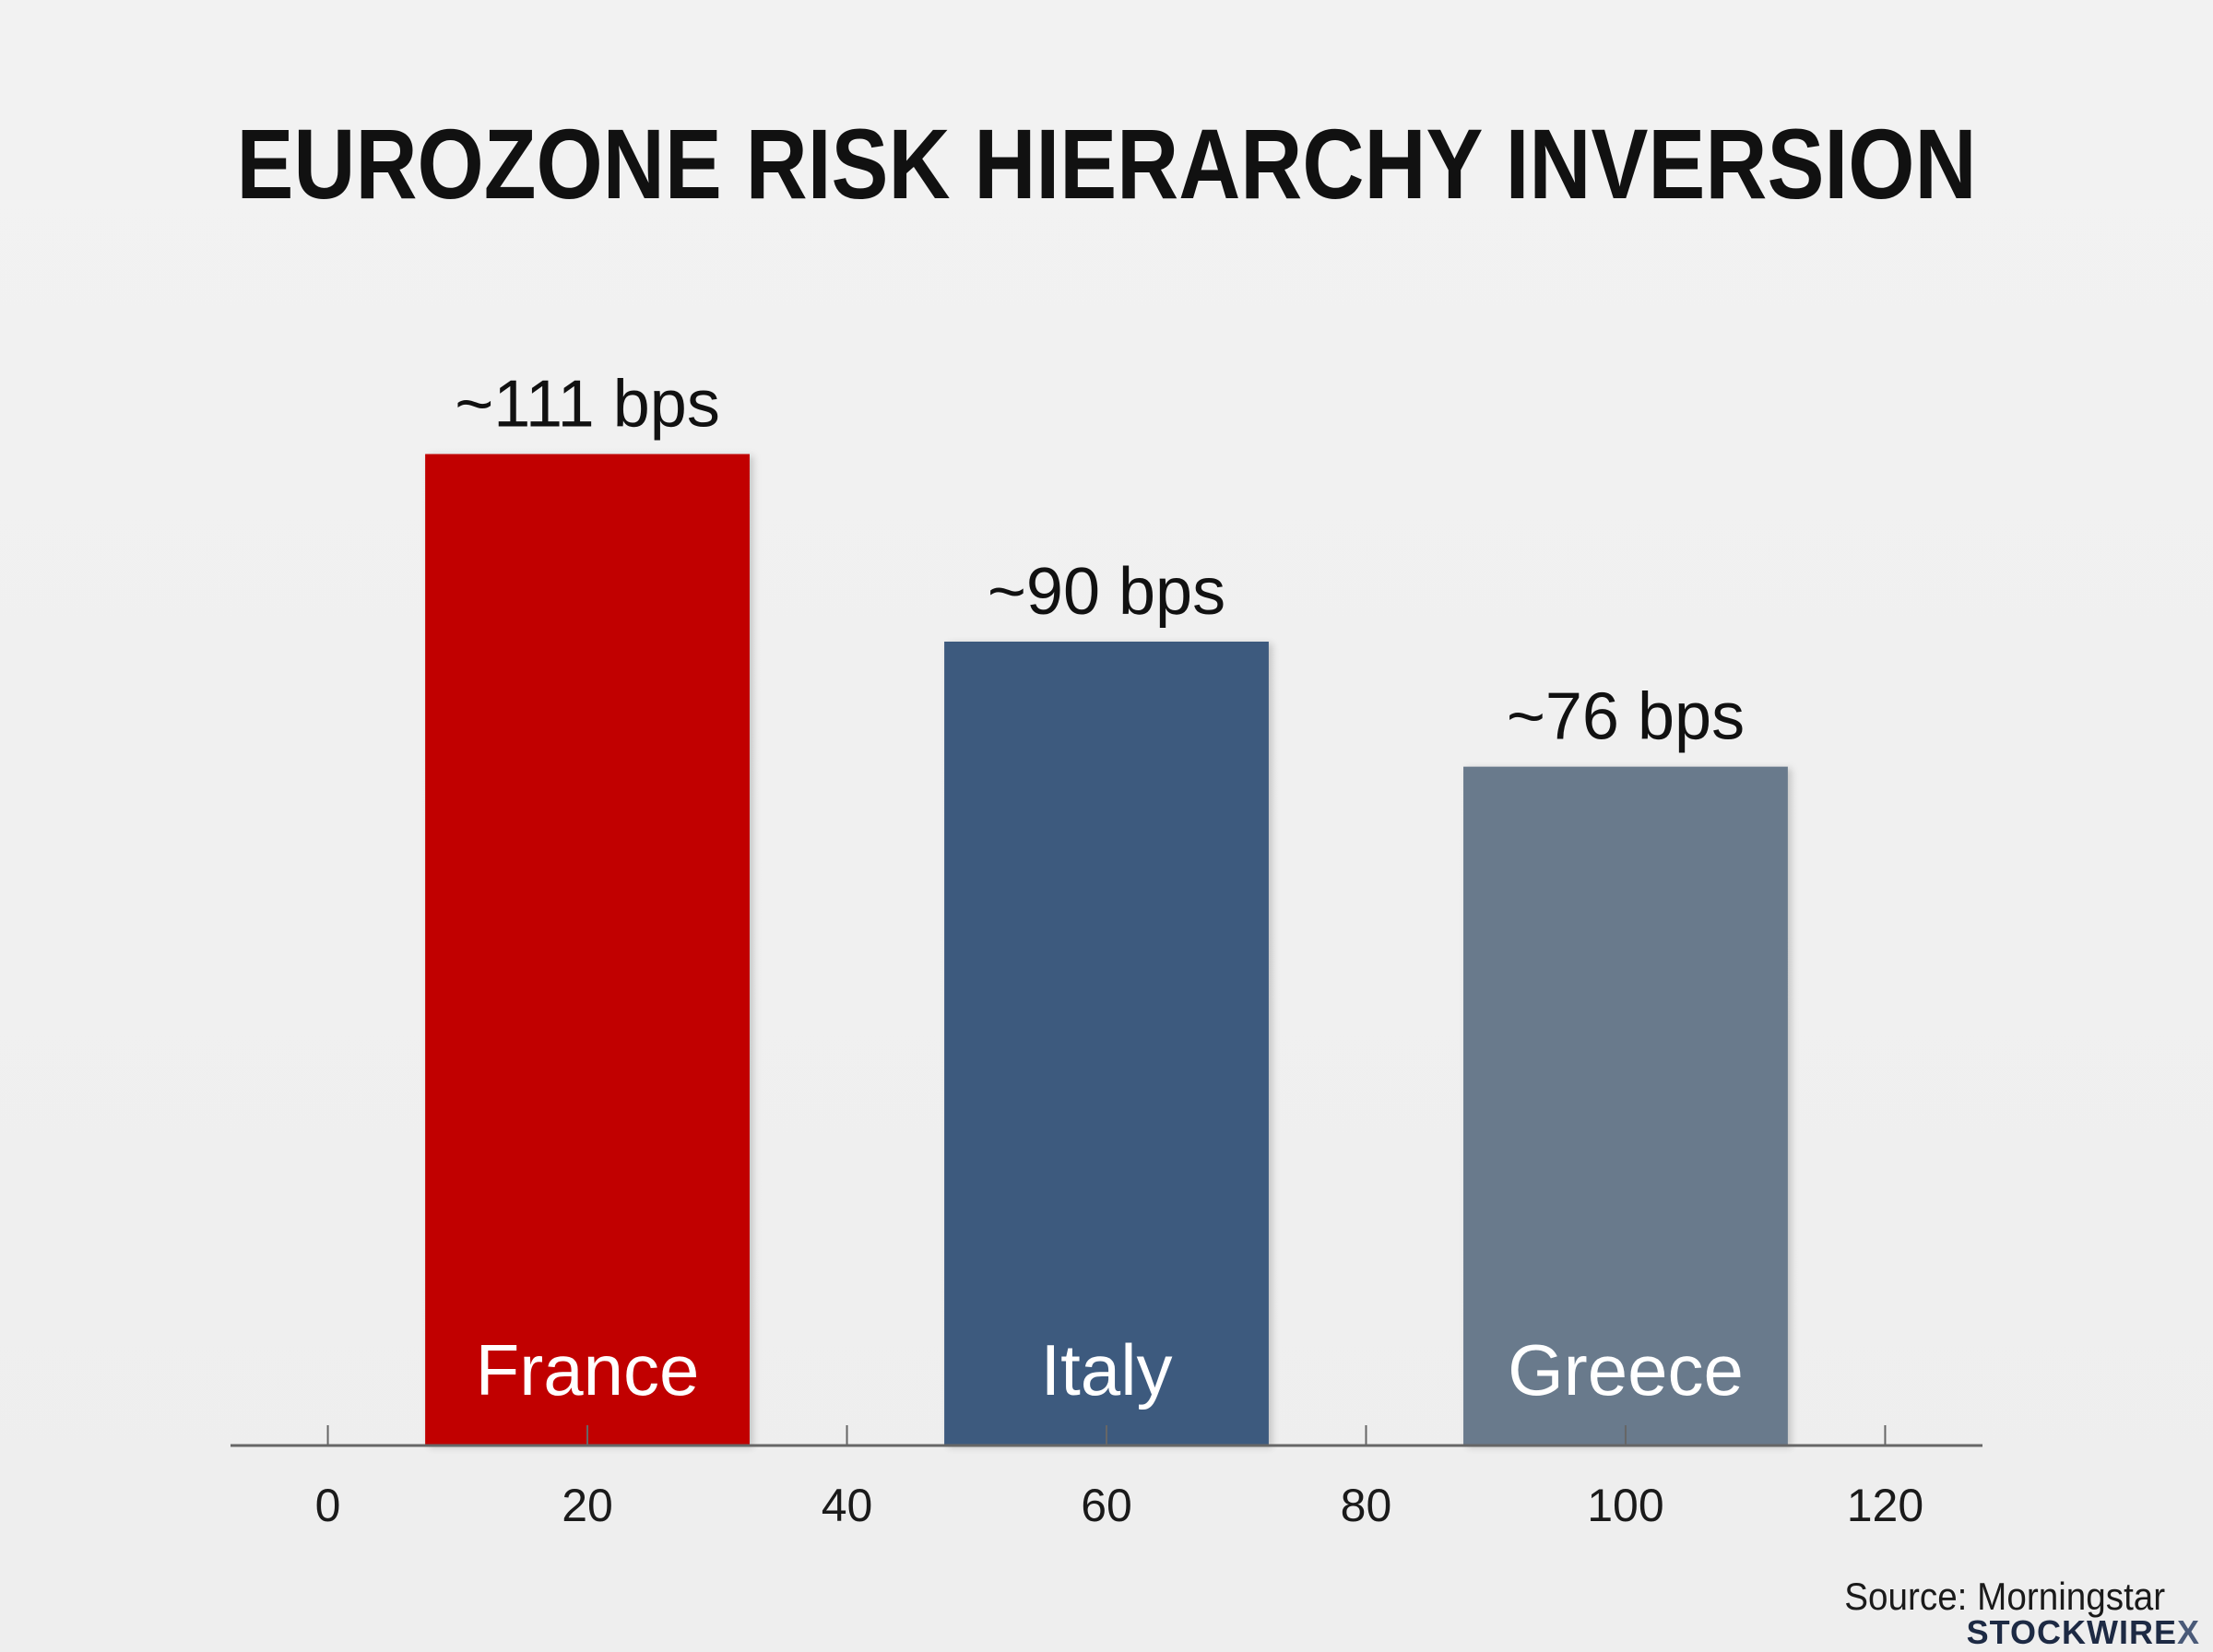  What do you see at coordinates (1625, 1505) in the screenshot?
I see `x-tick-label-100: 100` at bounding box center [1625, 1505].